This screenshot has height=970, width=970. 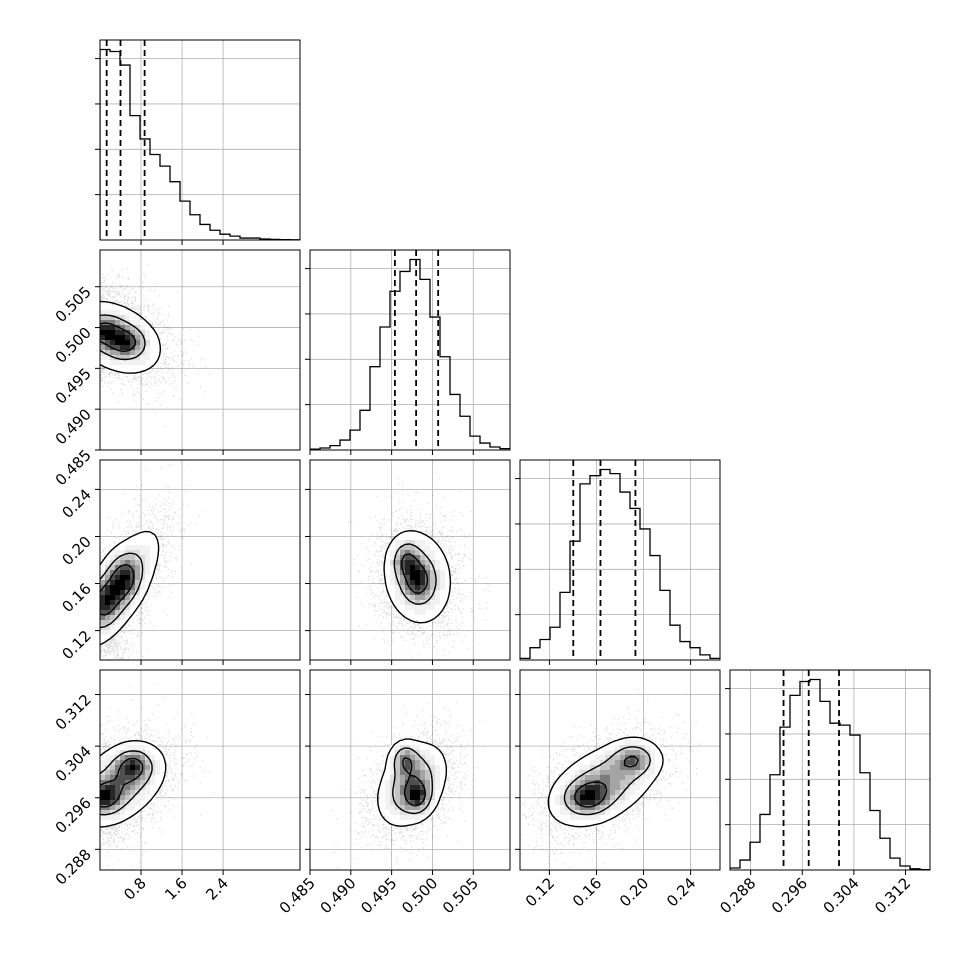 What do you see at coordinates (200, 350) in the screenshot?
I see `scatter-panel-p0-p1` at bounding box center [200, 350].